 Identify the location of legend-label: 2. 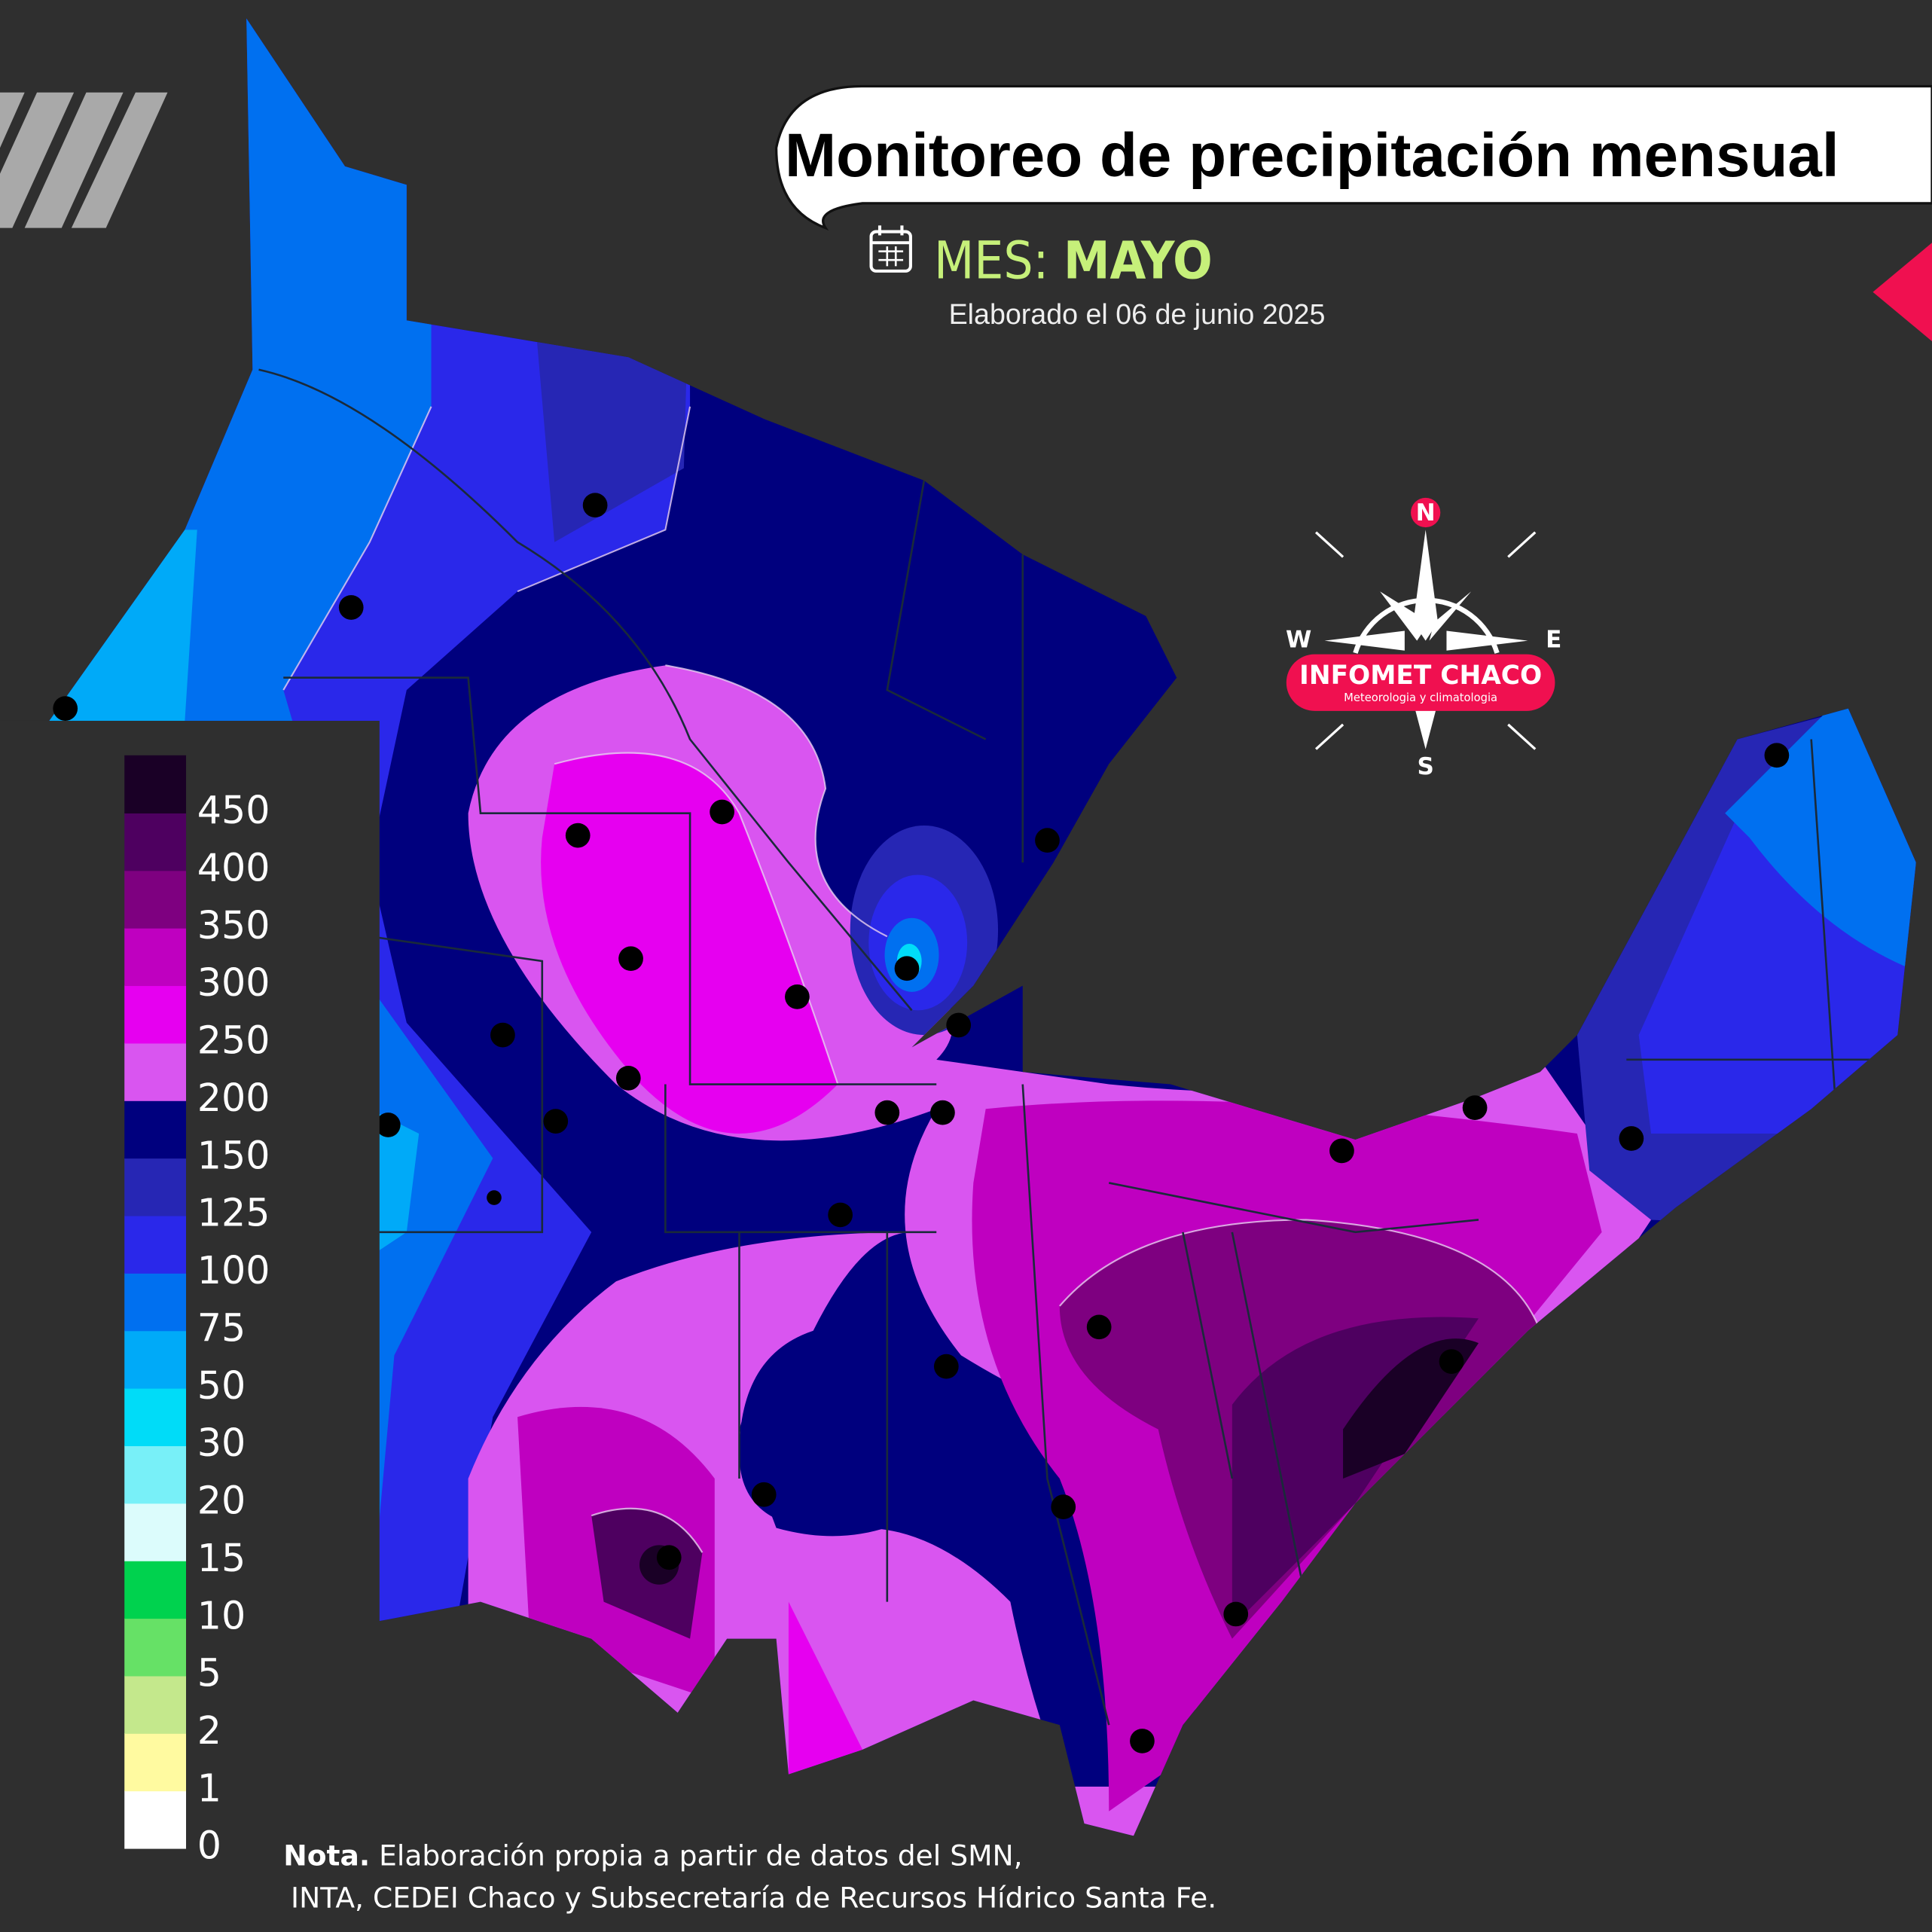
(209, 1730).